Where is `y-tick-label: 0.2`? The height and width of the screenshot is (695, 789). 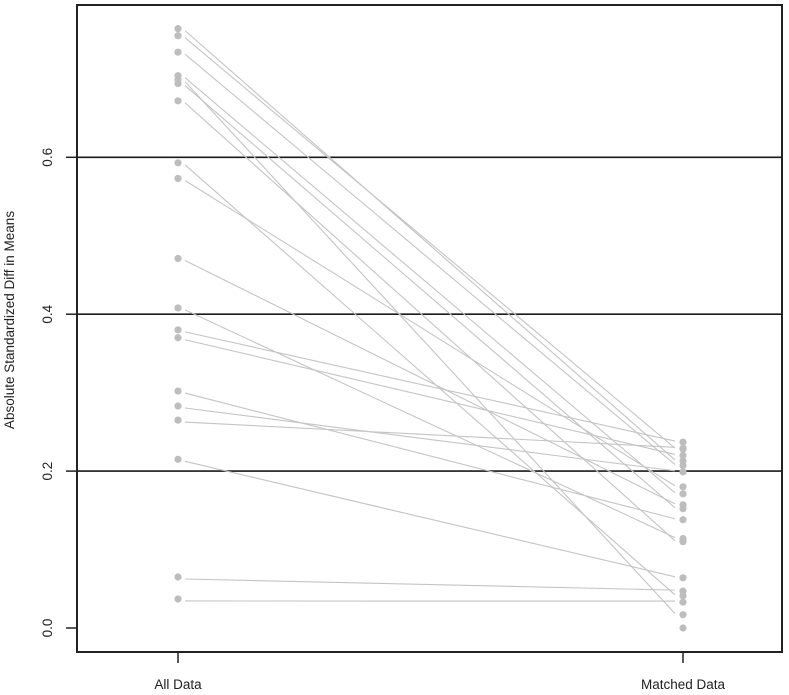
y-tick-label: 0.2 is located at coordinates (47, 471).